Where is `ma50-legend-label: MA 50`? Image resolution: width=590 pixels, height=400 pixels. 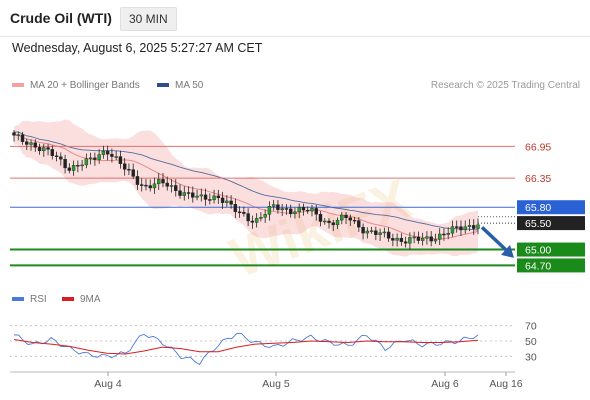
ma50-legend-label: MA 50 is located at coordinates (189, 85).